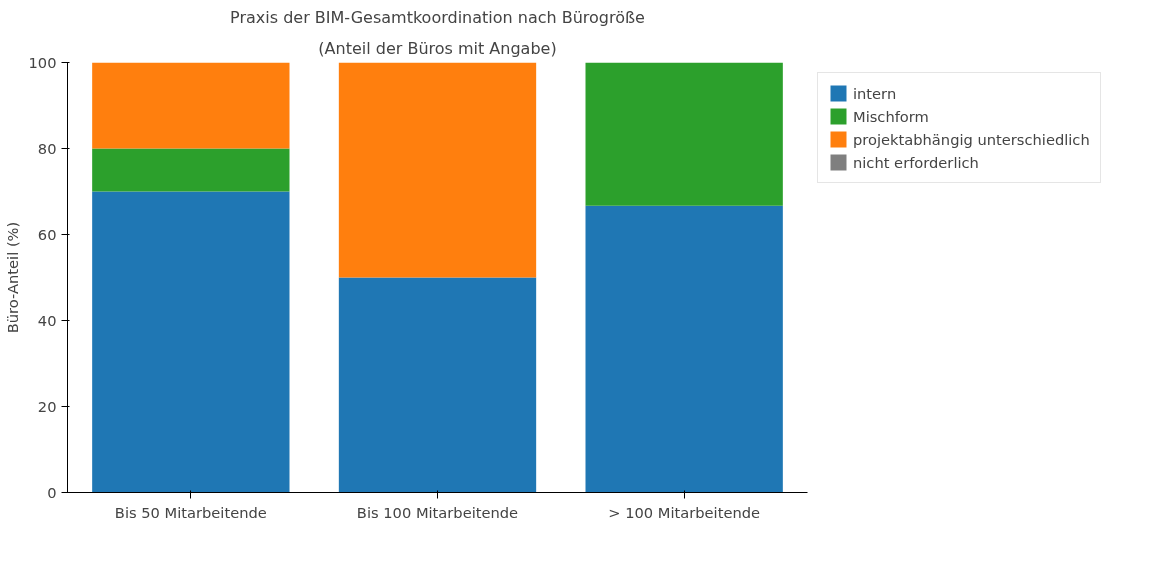  I want to click on legend-label: nicht erforderlich, so click(916, 162).